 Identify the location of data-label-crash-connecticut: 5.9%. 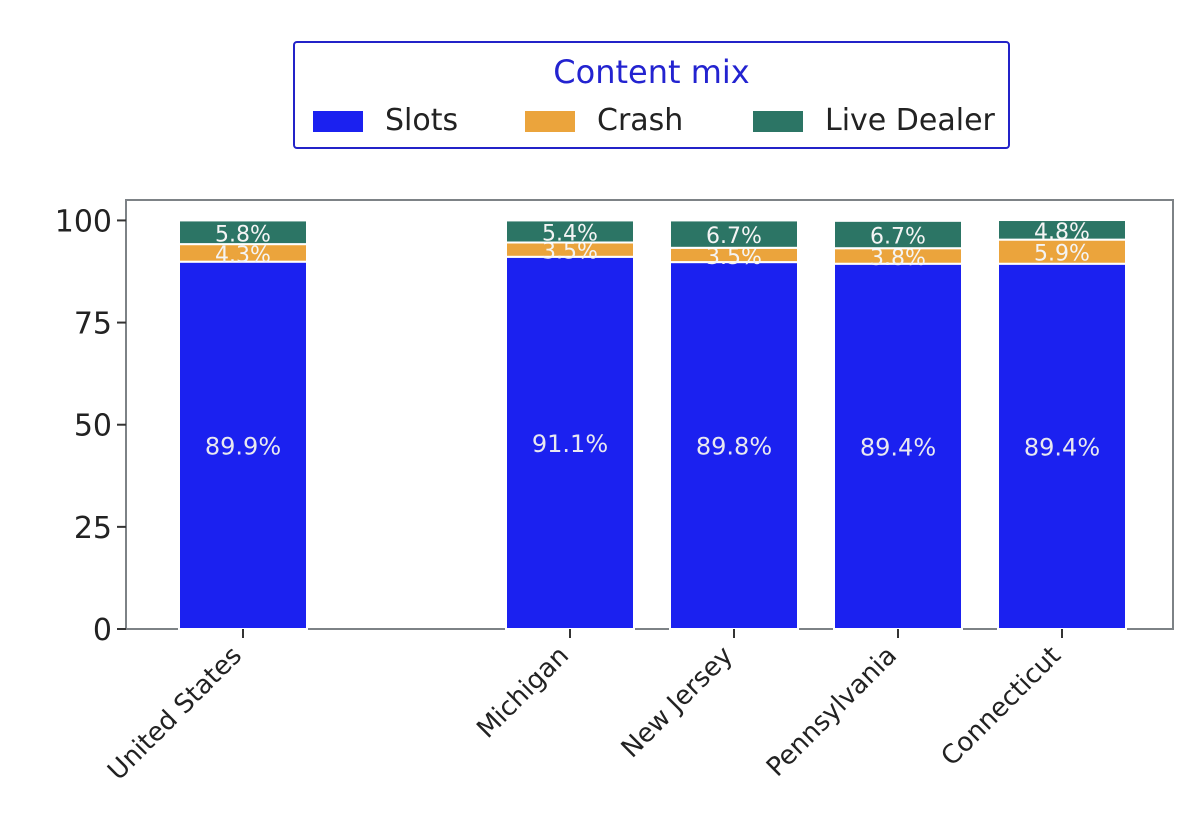
(1062, 254).